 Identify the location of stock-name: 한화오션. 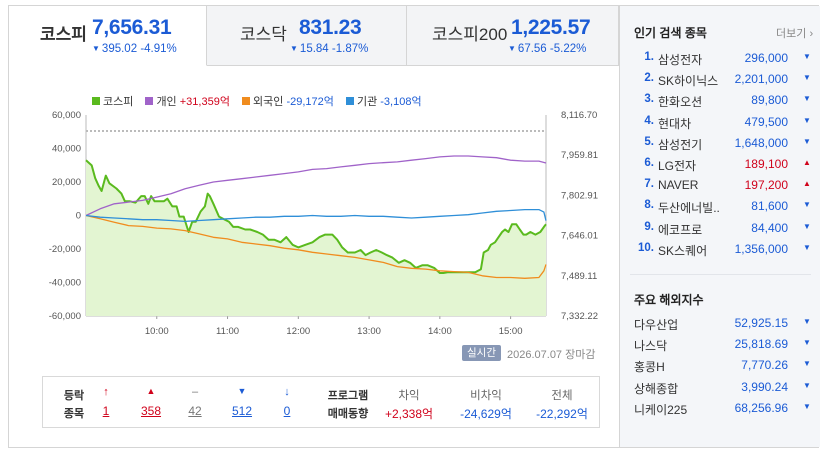
(680, 102).